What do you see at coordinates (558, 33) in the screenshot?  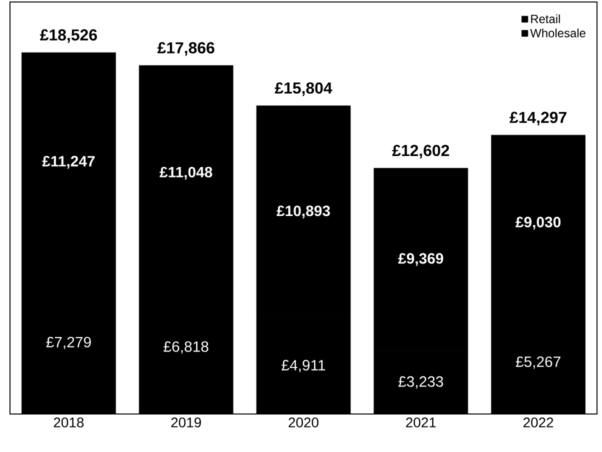 I see `legend-label: Wholesale` at bounding box center [558, 33].